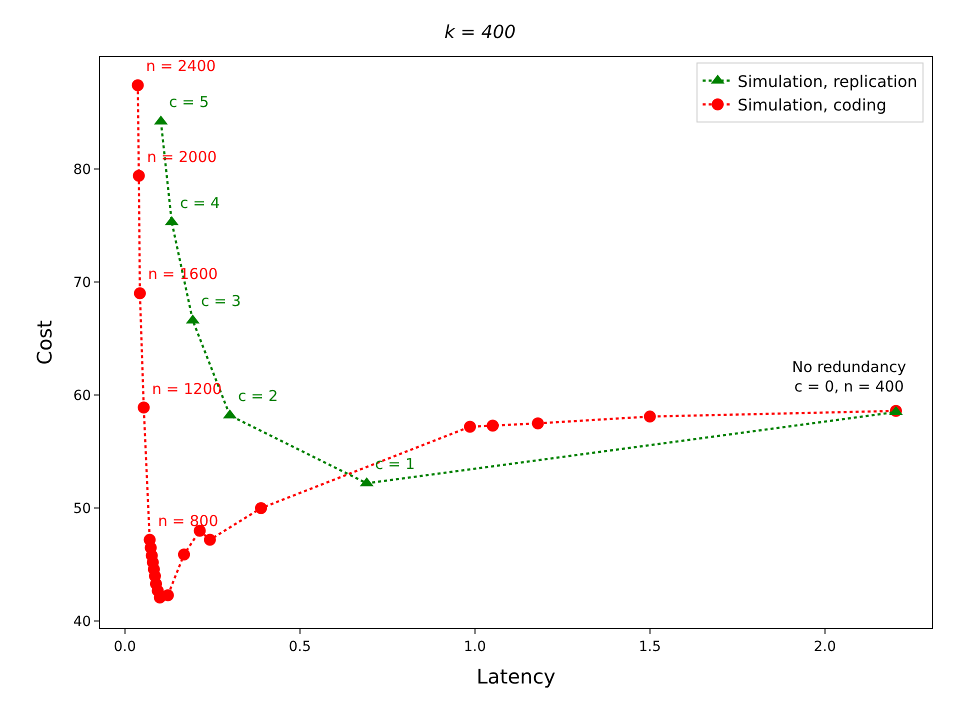  I want to click on annotation: n = 2400, so click(181, 66).